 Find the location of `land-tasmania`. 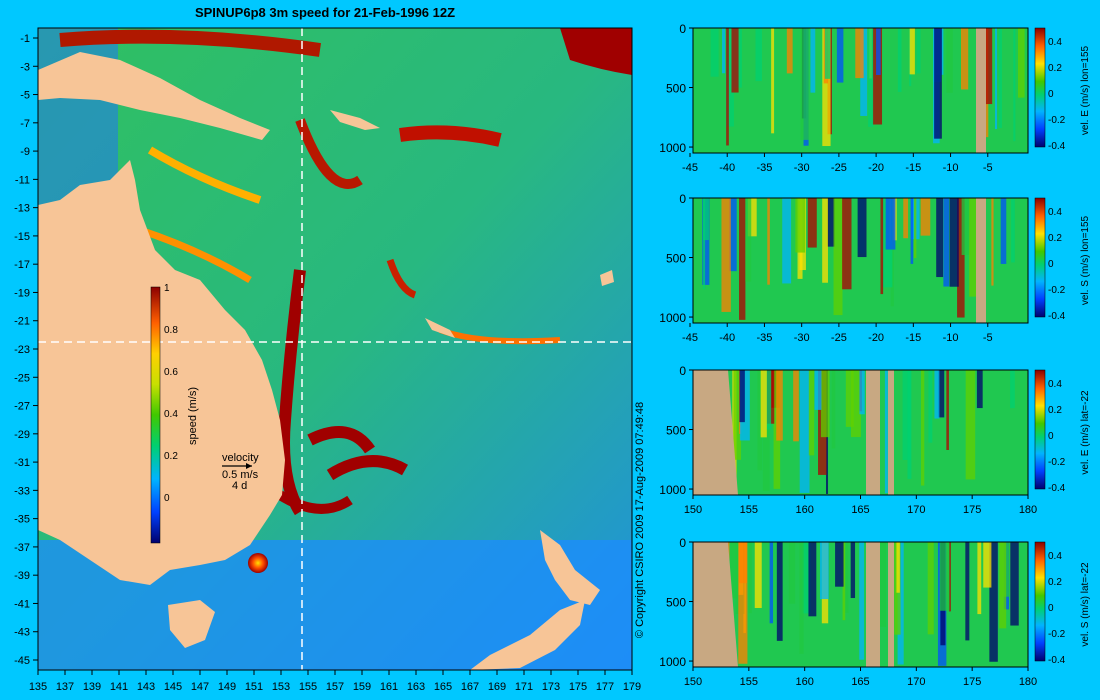

land-tasmania is located at coordinates (191, 624).